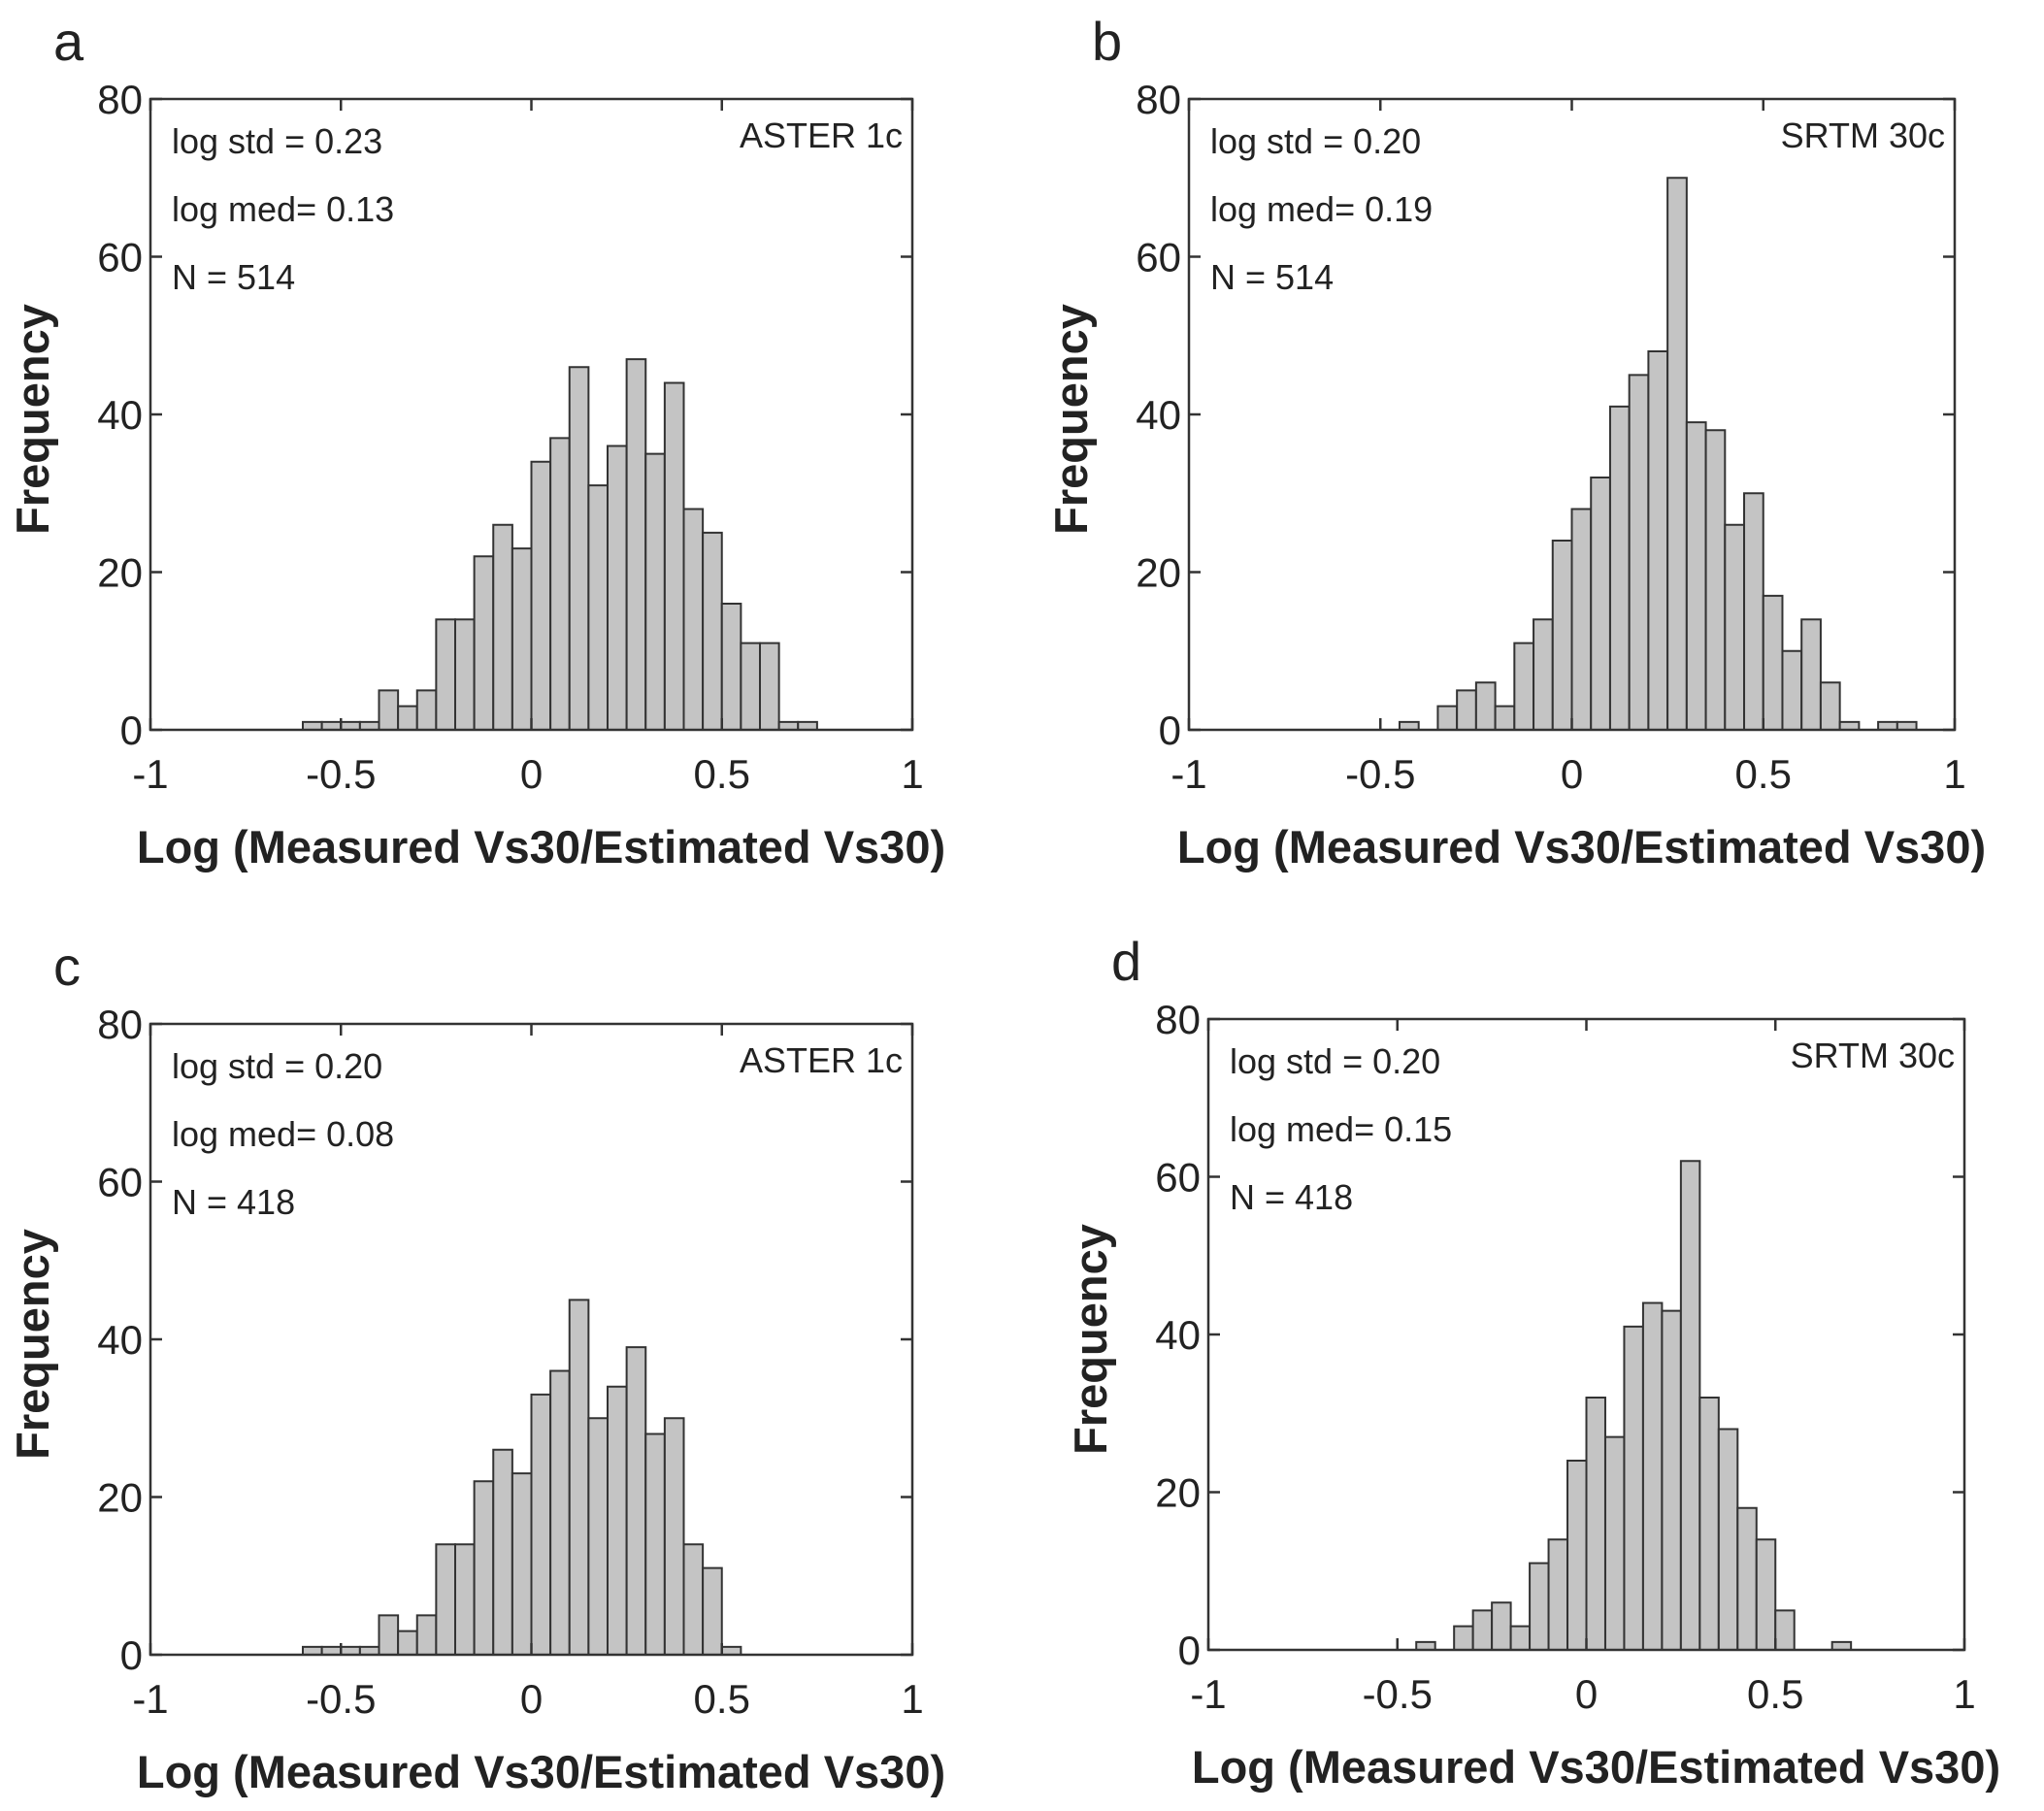  Describe the element at coordinates (277, 141) in the screenshot. I see `stat-annotation: log std = 0.23` at that location.